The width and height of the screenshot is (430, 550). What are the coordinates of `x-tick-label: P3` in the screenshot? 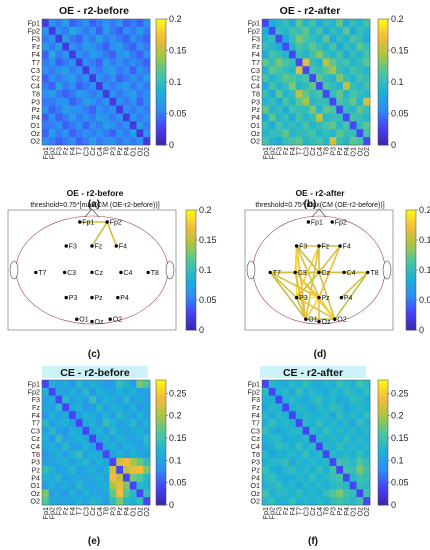 It's located at (112, 511).